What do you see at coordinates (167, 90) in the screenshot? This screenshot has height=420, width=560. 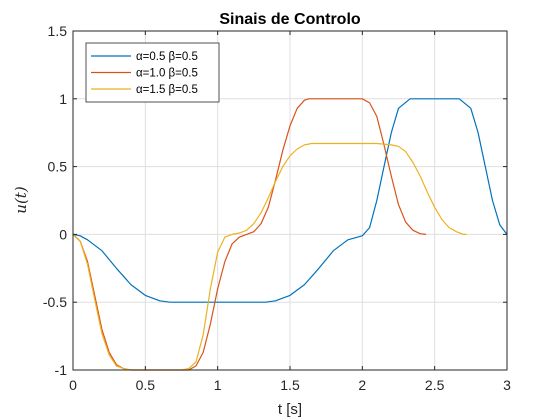 I see `legend-label-3: α=1.5 β=0.5` at bounding box center [167, 90].